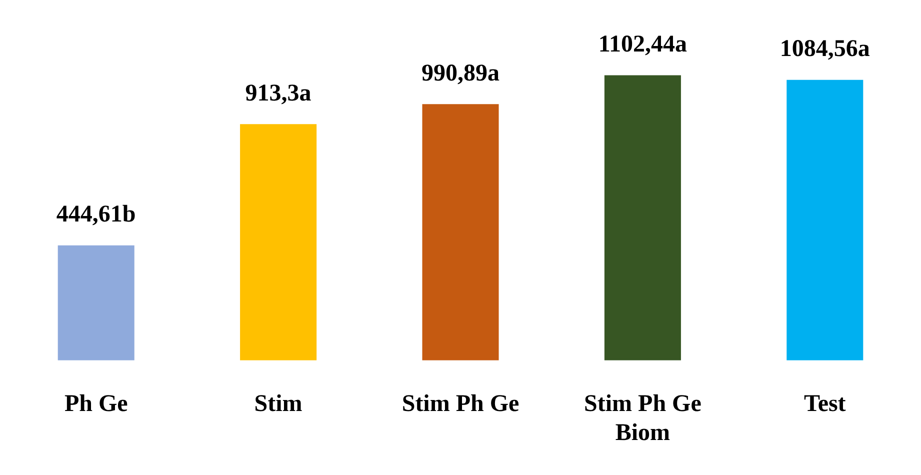 Image resolution: width=921 pixels, height=475 pixels. Describe the element at coordinates (825, 404) in the screenshot. I see `x-tick-label: Test` at that location.